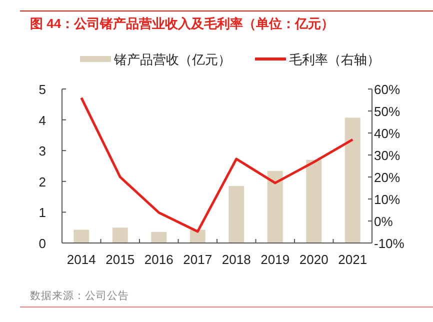 This screenshot has height=322, width=433. I want to click on legend-label: 锗产品营收（亿元）, so click(172, 59).